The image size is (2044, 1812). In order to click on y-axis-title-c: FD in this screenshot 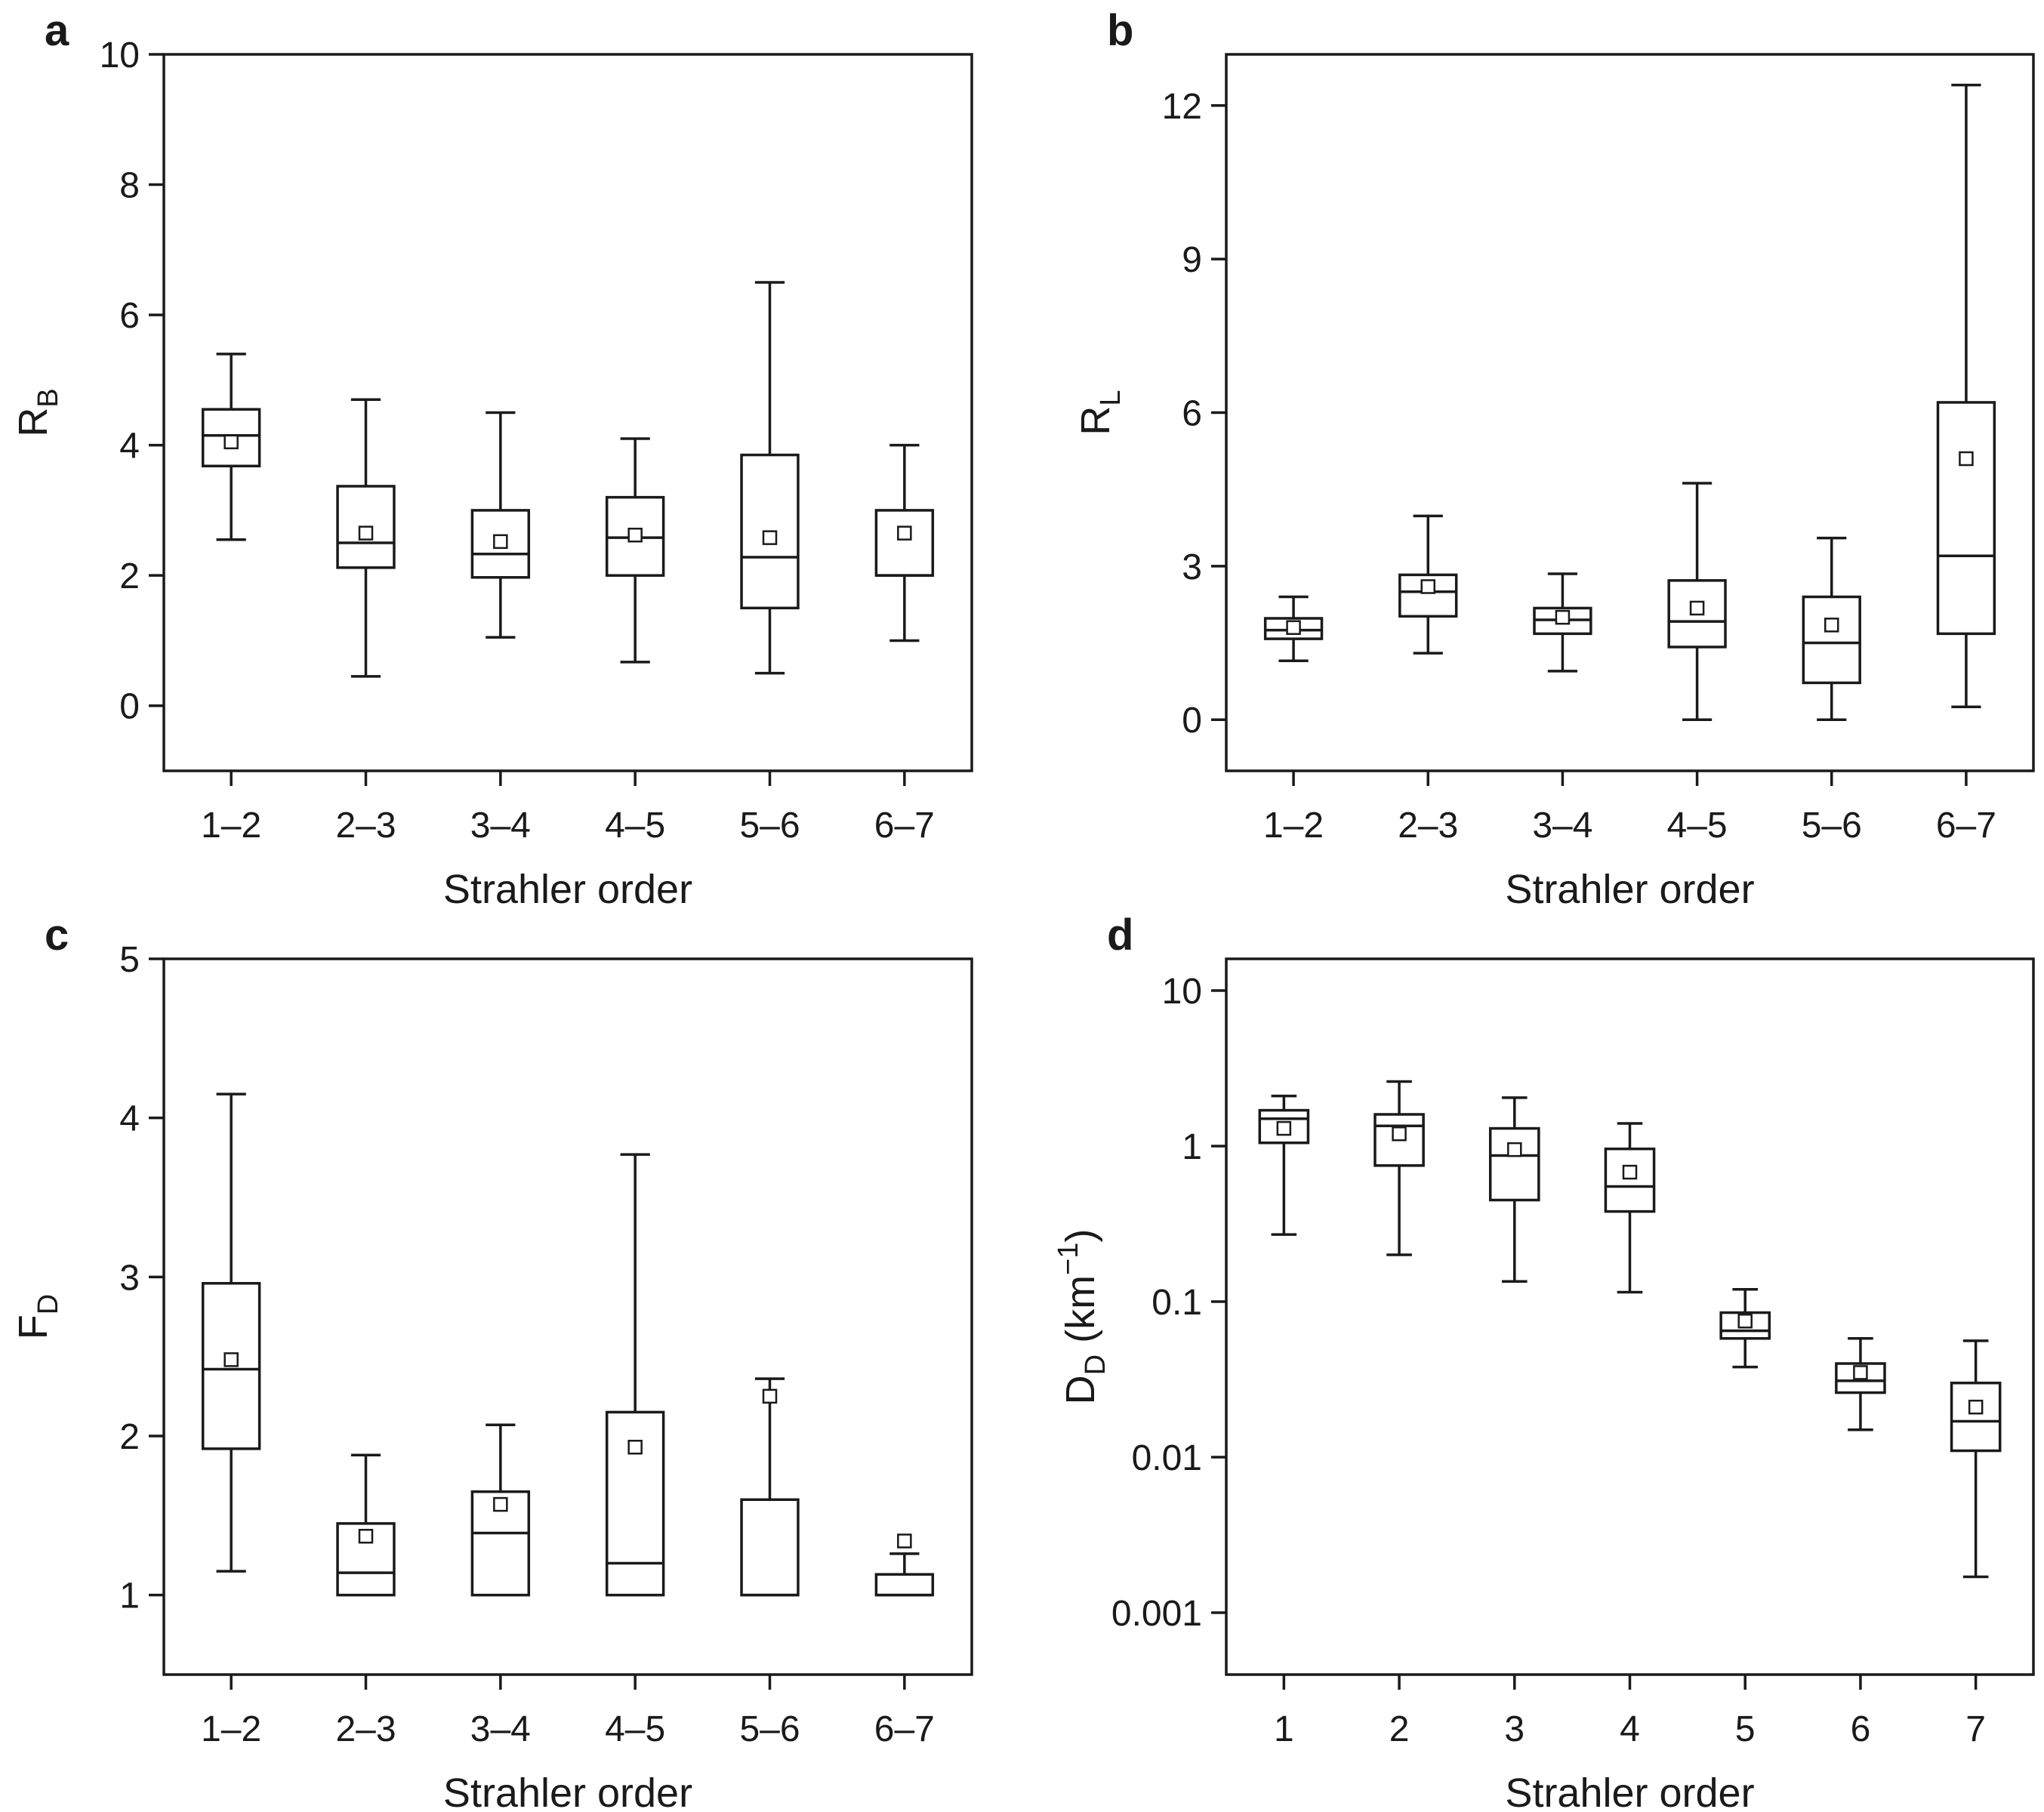, I will do `click(38, 1316)`.